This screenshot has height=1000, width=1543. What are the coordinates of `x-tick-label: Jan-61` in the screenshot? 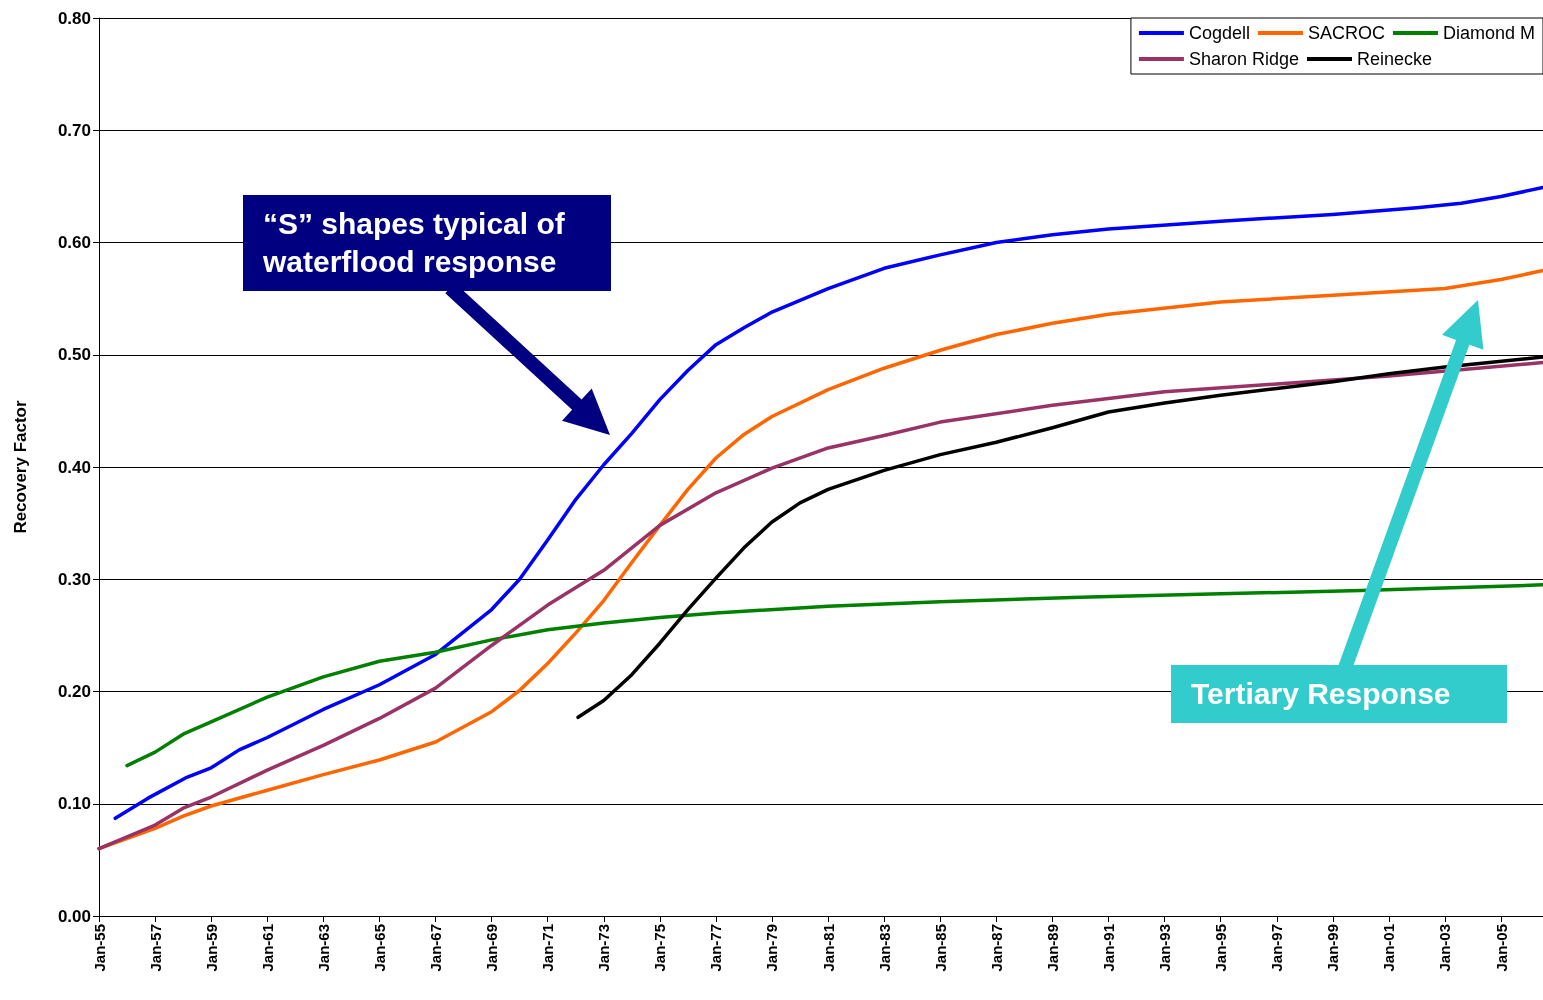 It's located at (267, 948).